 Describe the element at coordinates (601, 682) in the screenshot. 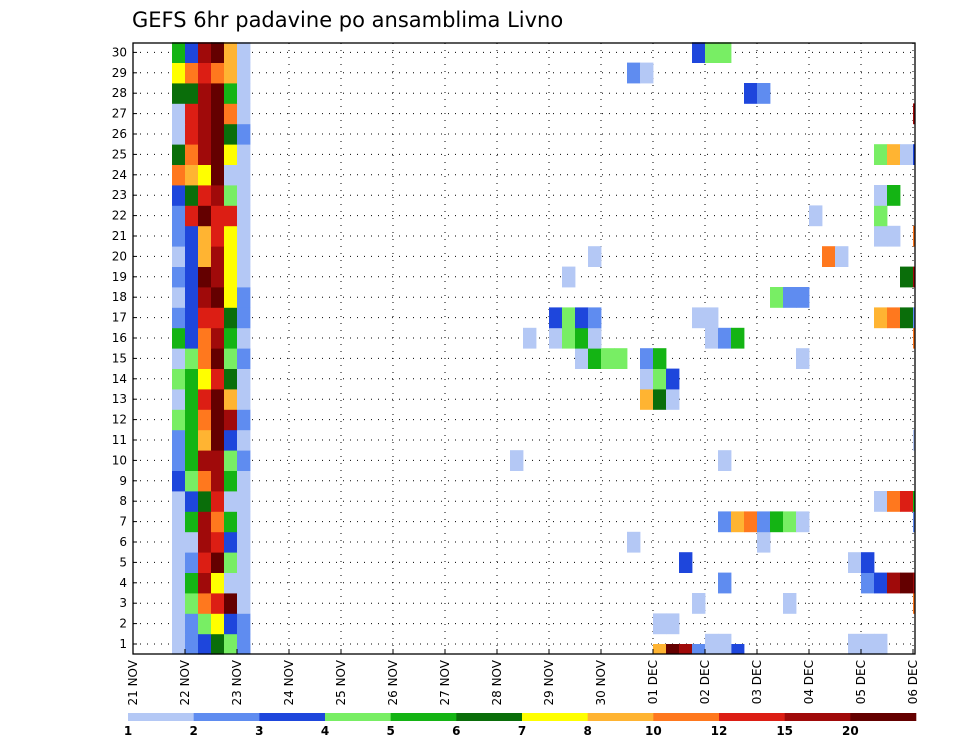

I see `x-tick-label: 30 NOV` at that location.